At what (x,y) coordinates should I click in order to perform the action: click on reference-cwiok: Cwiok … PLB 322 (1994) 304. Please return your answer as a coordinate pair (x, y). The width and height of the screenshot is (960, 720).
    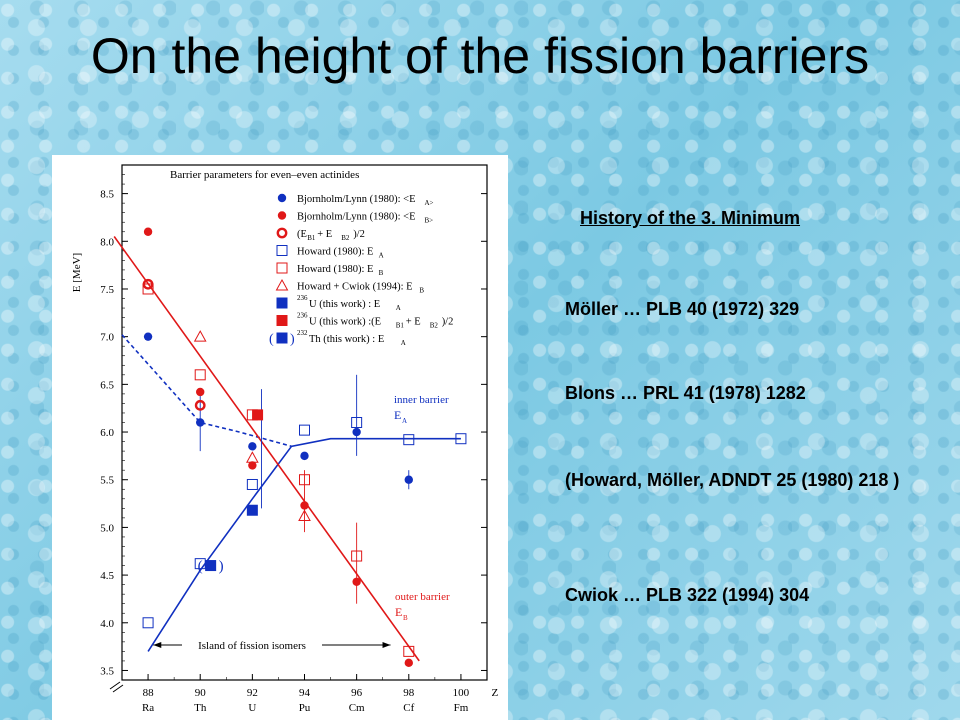
    Looking at the image, I should click on (687, 595).